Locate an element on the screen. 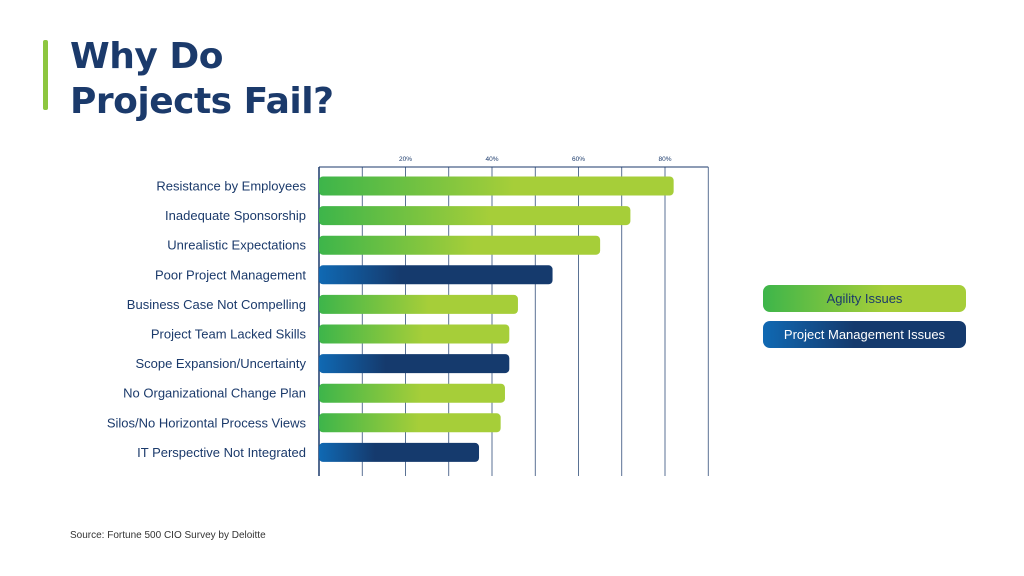 The width and height of the screenshot is (1024, 576). page-title-line-1: Why Do is located at coordinates (146, 56).